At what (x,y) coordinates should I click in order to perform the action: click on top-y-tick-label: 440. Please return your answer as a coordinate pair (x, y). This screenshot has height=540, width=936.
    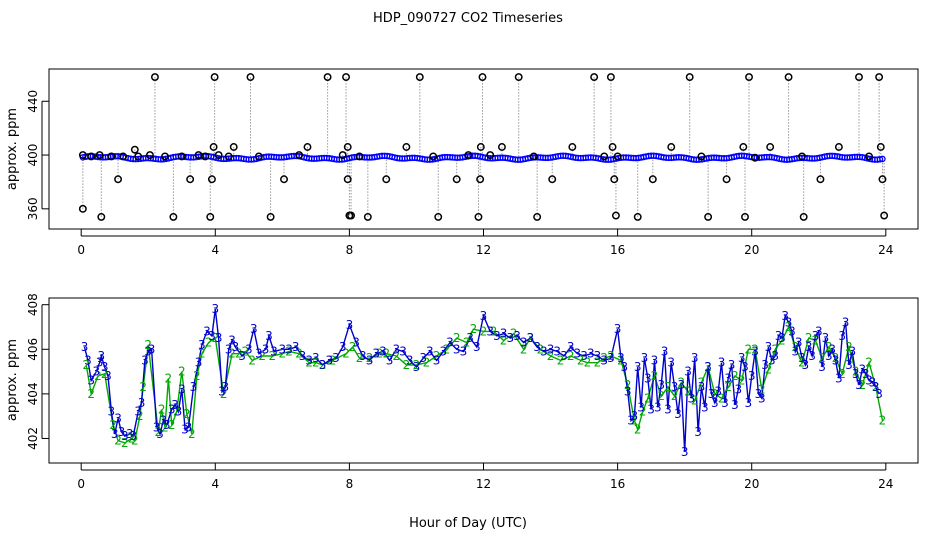
    Looking at the image, I should click on (33, 101).